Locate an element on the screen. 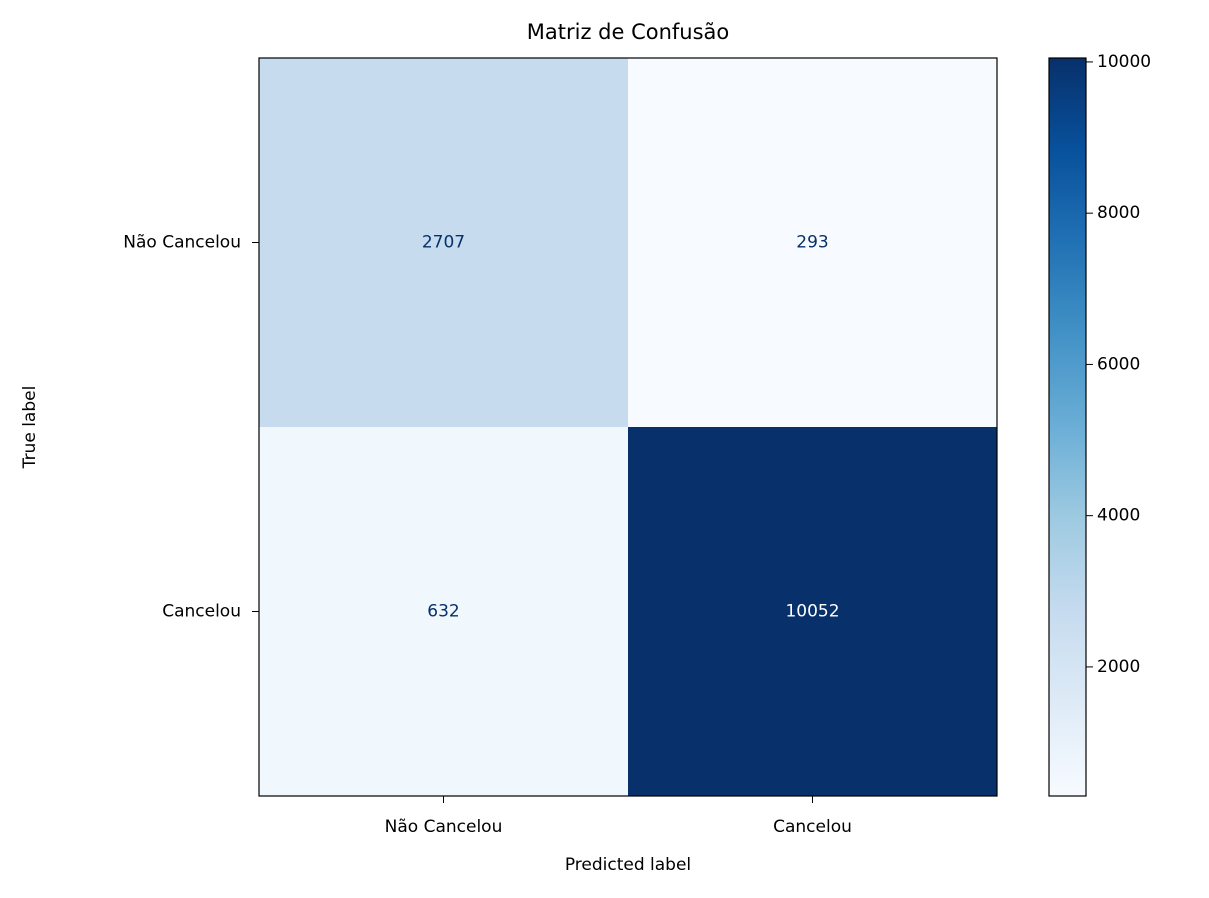 The height and width of the screenshot is (898, 1209). cell-label: 10052 is located at coordinates (812, 612).